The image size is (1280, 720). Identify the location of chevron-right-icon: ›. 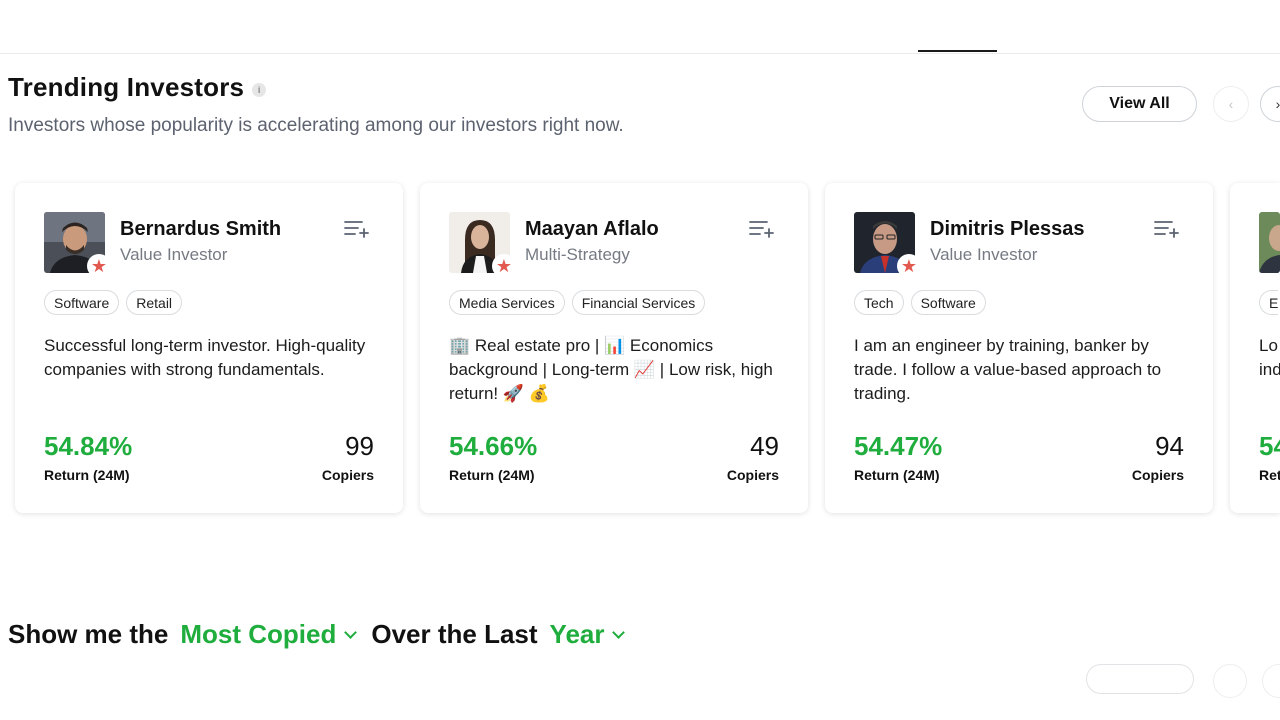
(1277, 104).